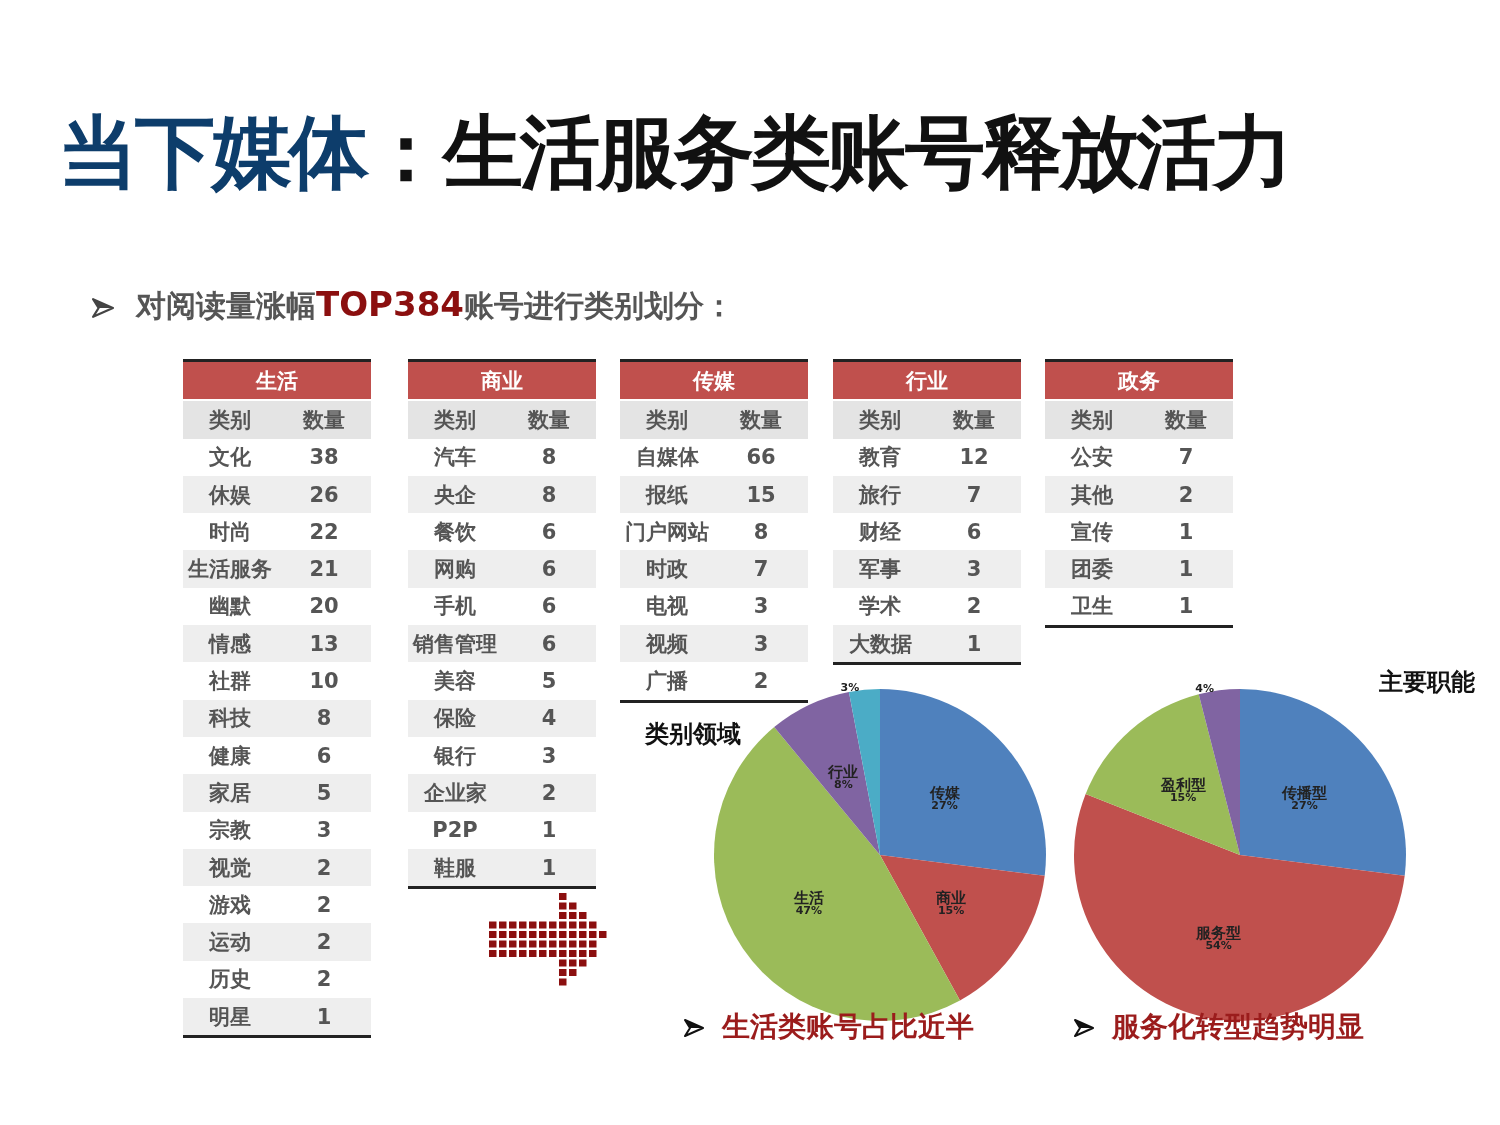  I want to click on category-label: 时政, so click(667, 570).